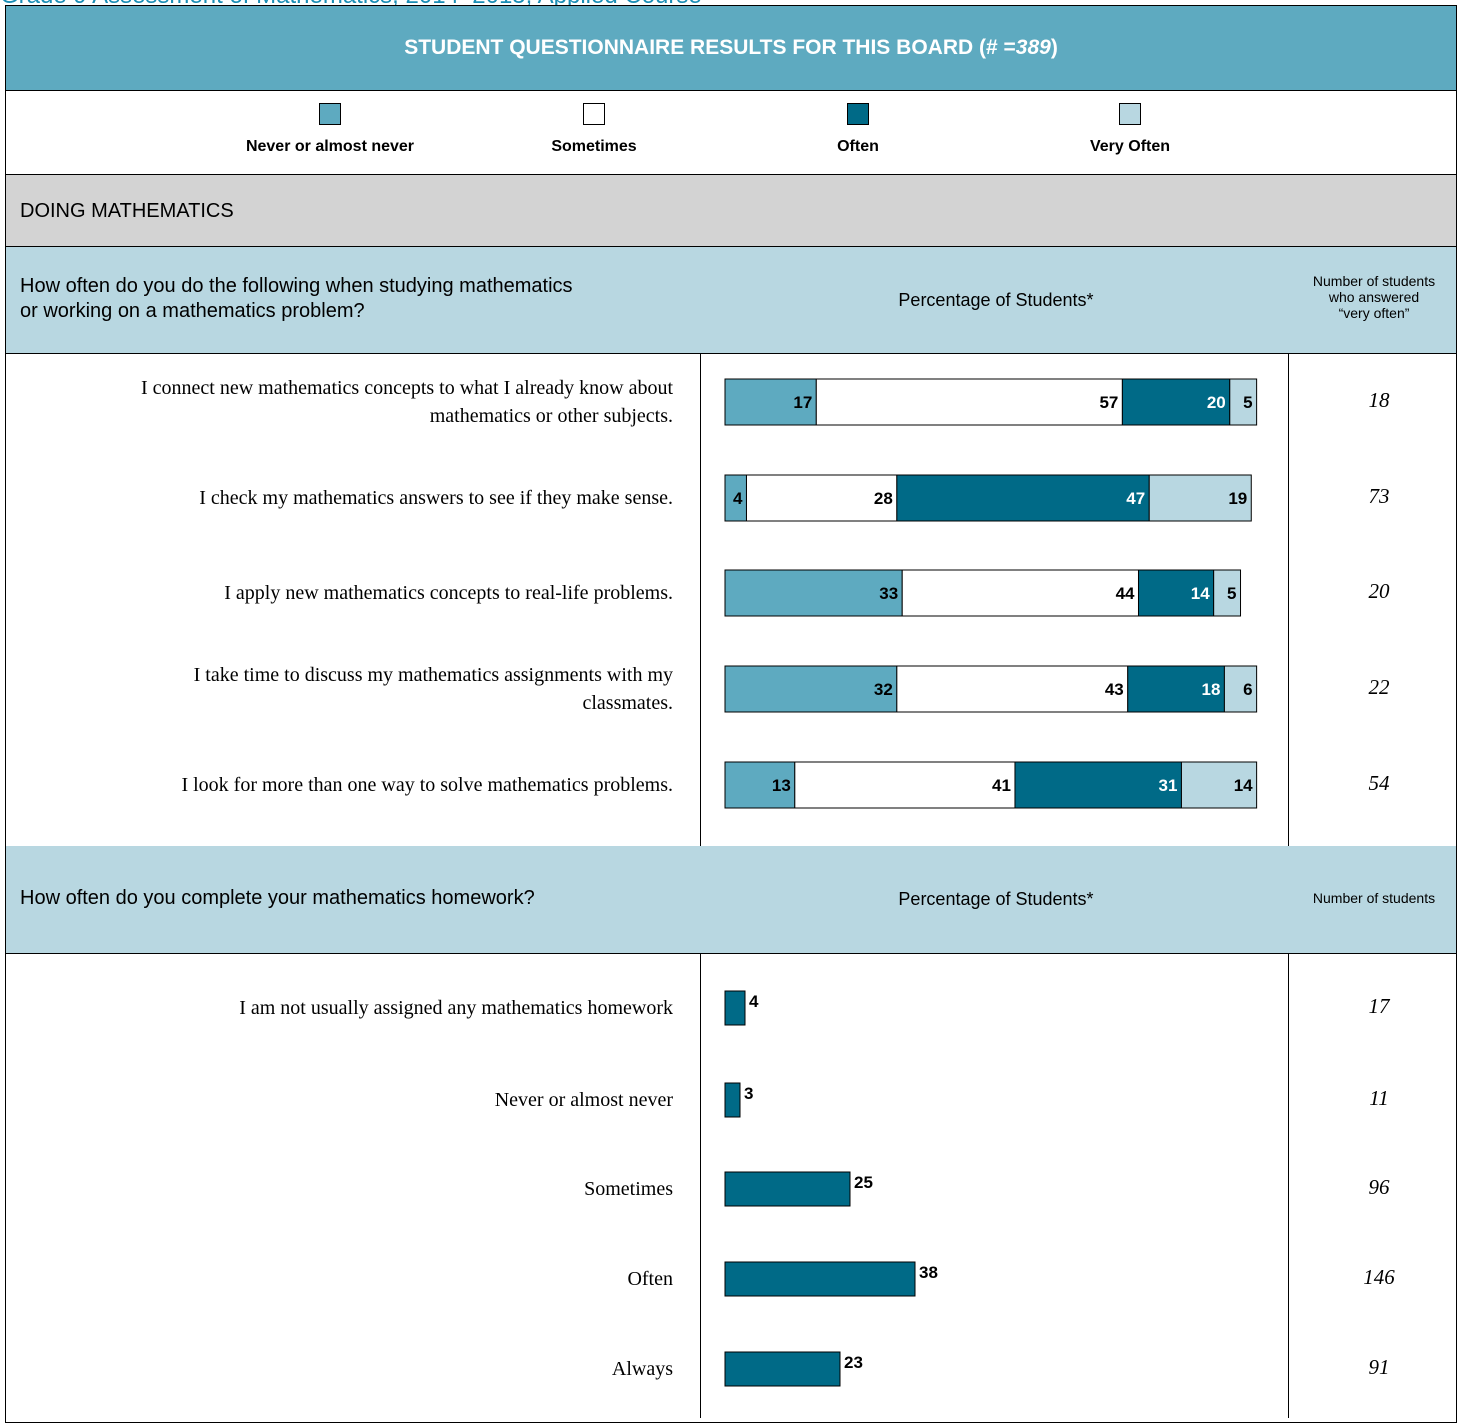  What do you see at coordinates (1379, 687) in the screenshot?
I see `chart1-count: 22` at bounding box center [1379, 687].